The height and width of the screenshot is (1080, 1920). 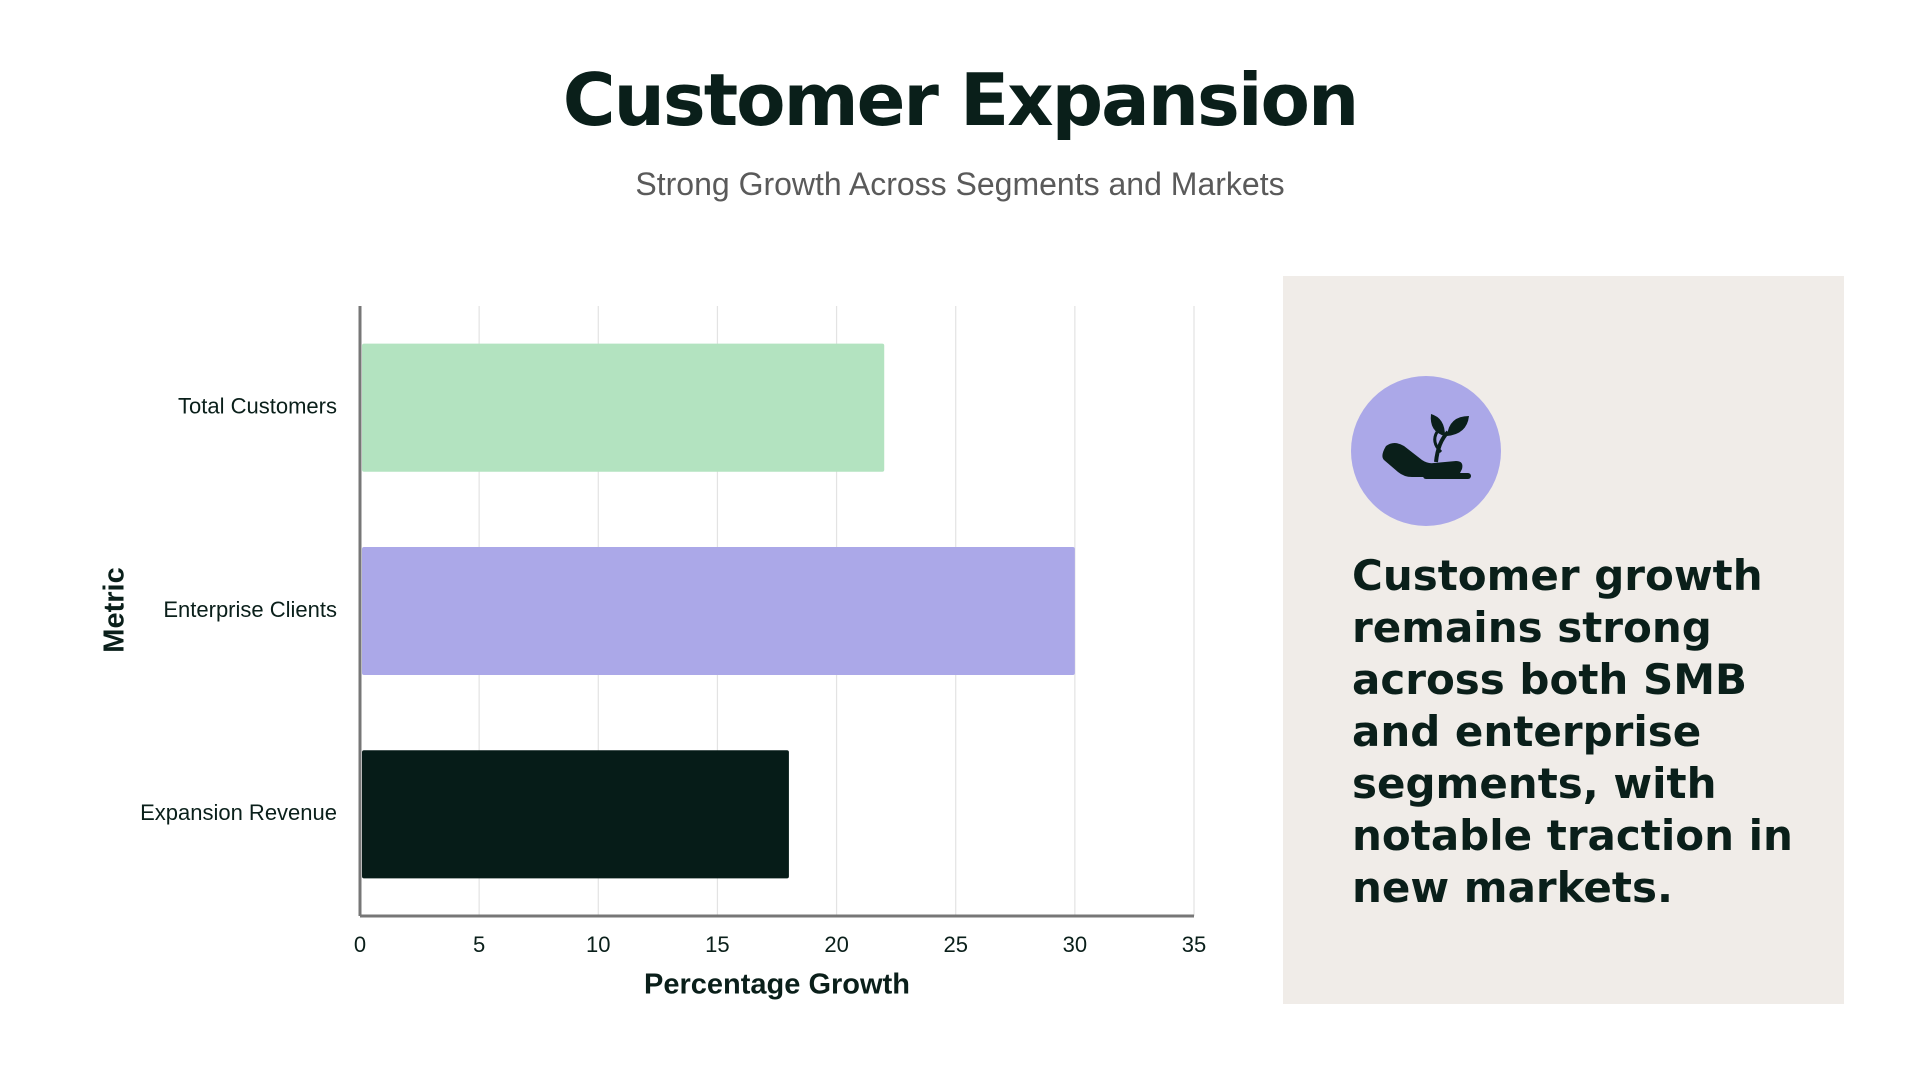 What do you see at coordinates (1426, 446) in the screenshot?
I see `plant-hand-icon` at bounding box center [1426, 446].